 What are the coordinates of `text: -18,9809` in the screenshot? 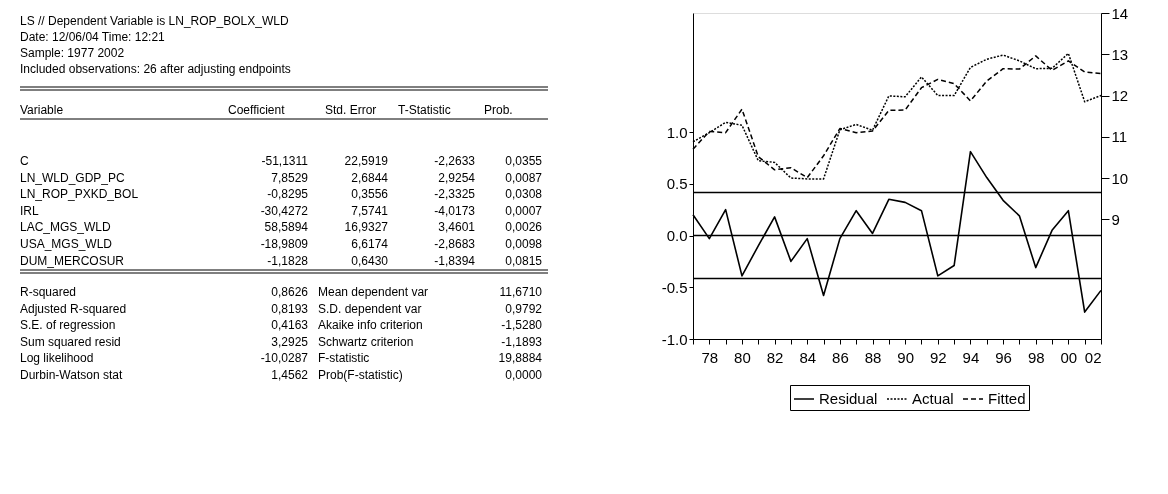 It's located at (284, 244).